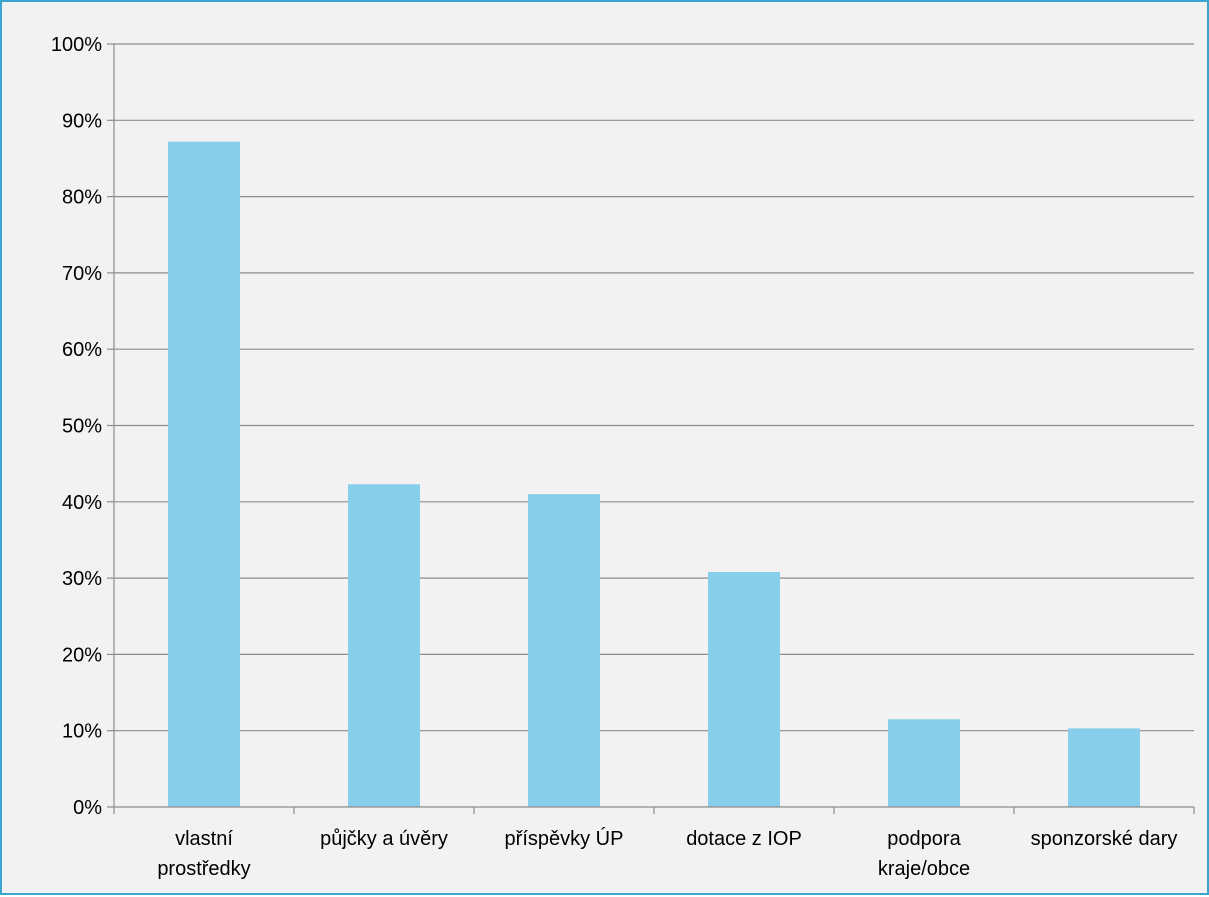  Describe the element at coordinates (87, 808) in the screenshot. I see `y-tick-label: 0%` at that location.